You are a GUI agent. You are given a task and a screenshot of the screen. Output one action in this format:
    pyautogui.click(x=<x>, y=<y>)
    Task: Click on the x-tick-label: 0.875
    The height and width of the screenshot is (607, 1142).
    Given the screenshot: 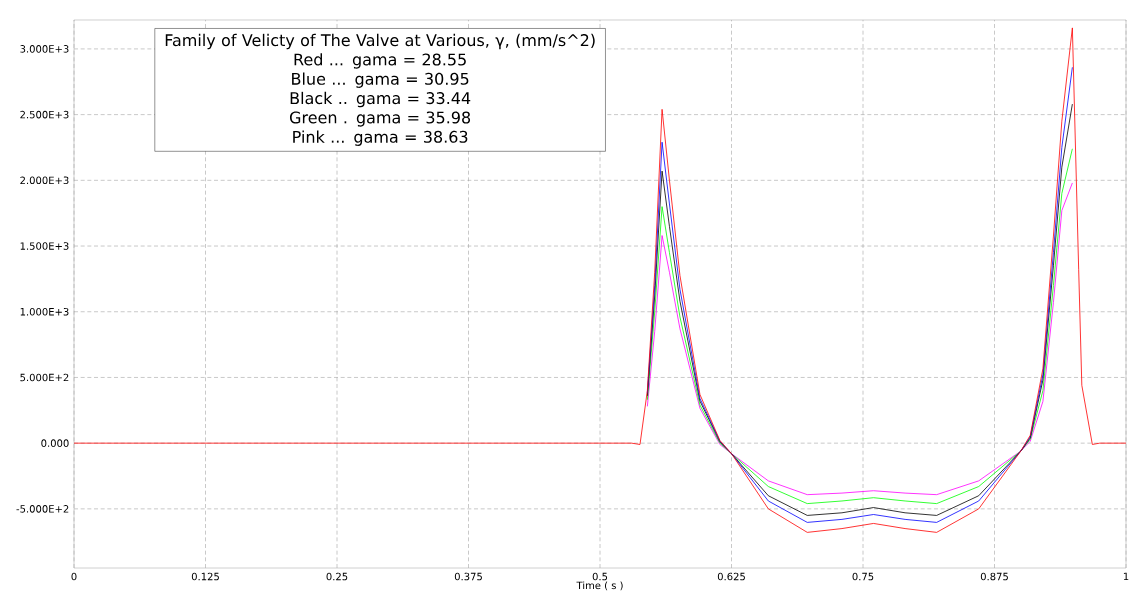 What is the action you would take?
    pyautogui.click(x=994, y=576)
    